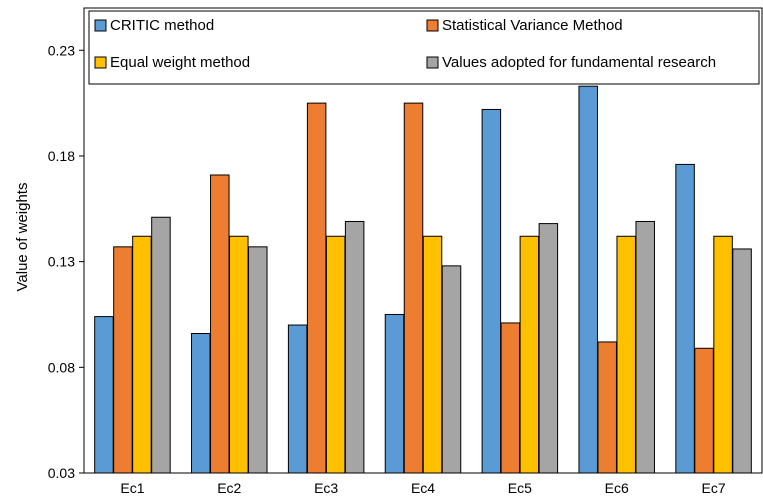  Describe the element at coordinates (714, 488) in the screenshot. I see `x-tick-label: Ec7` at that location.